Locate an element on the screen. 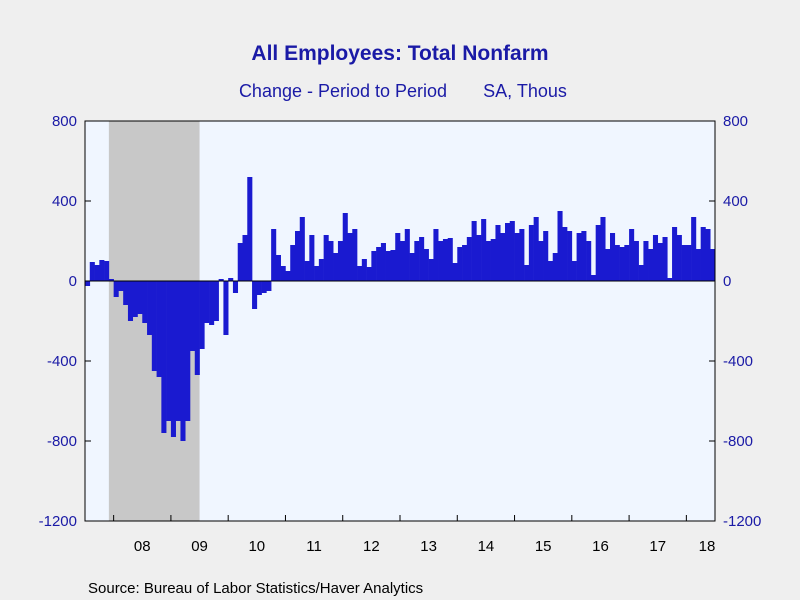 This screenshot has height=600, width=800. x-tick-label: 18 is located at coordinates (707, 546).